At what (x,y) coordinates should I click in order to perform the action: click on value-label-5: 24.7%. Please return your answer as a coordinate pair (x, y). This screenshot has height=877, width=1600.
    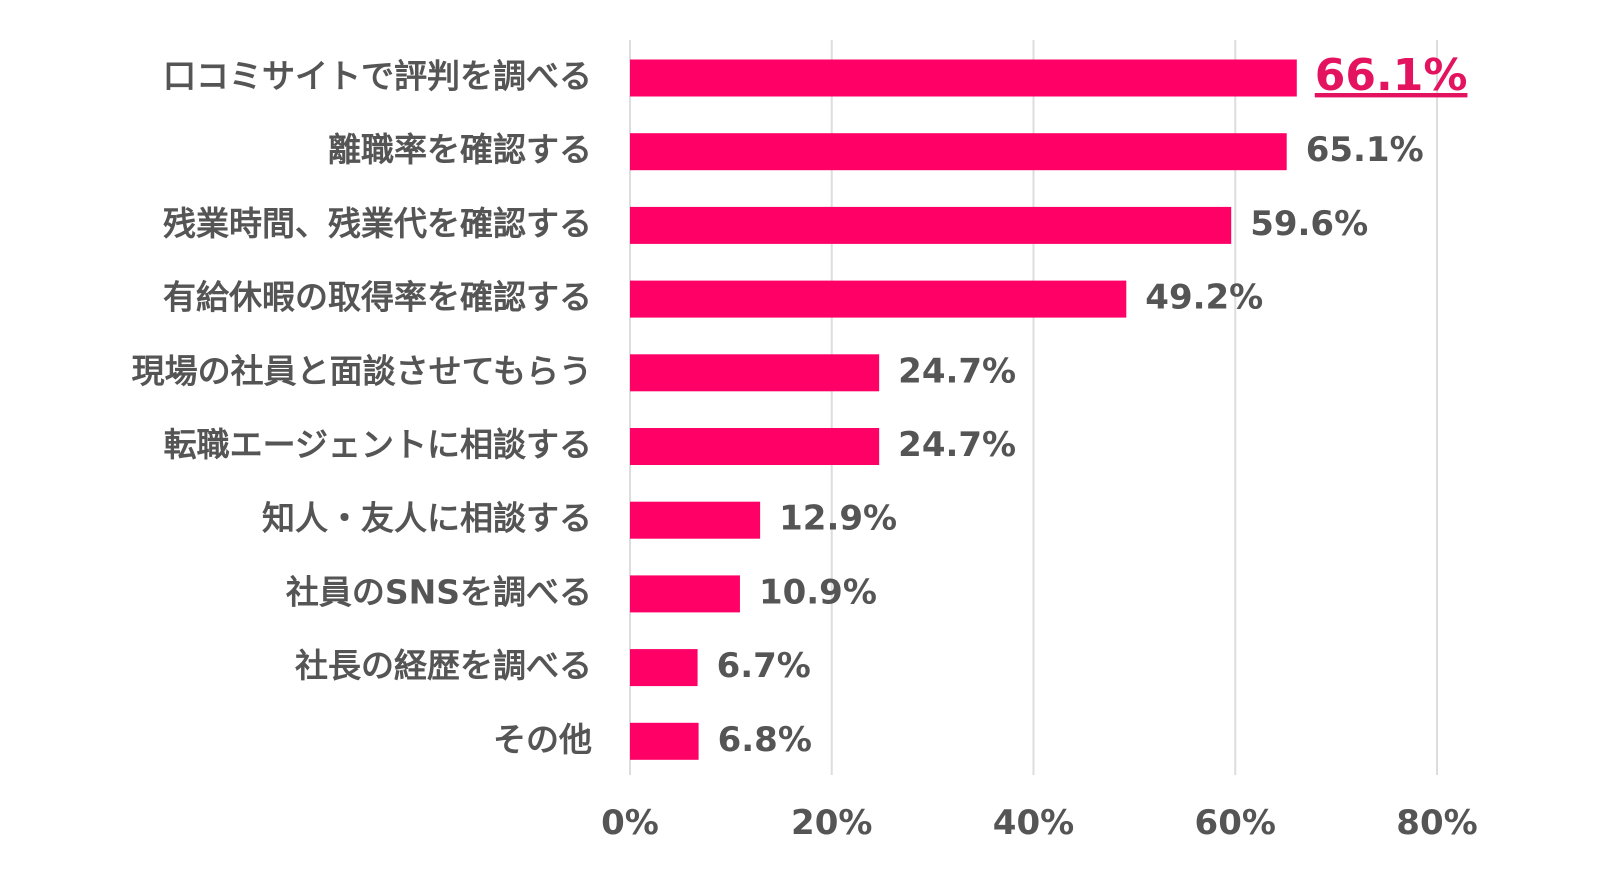
    Looking at the image, I should click on (957, 371).